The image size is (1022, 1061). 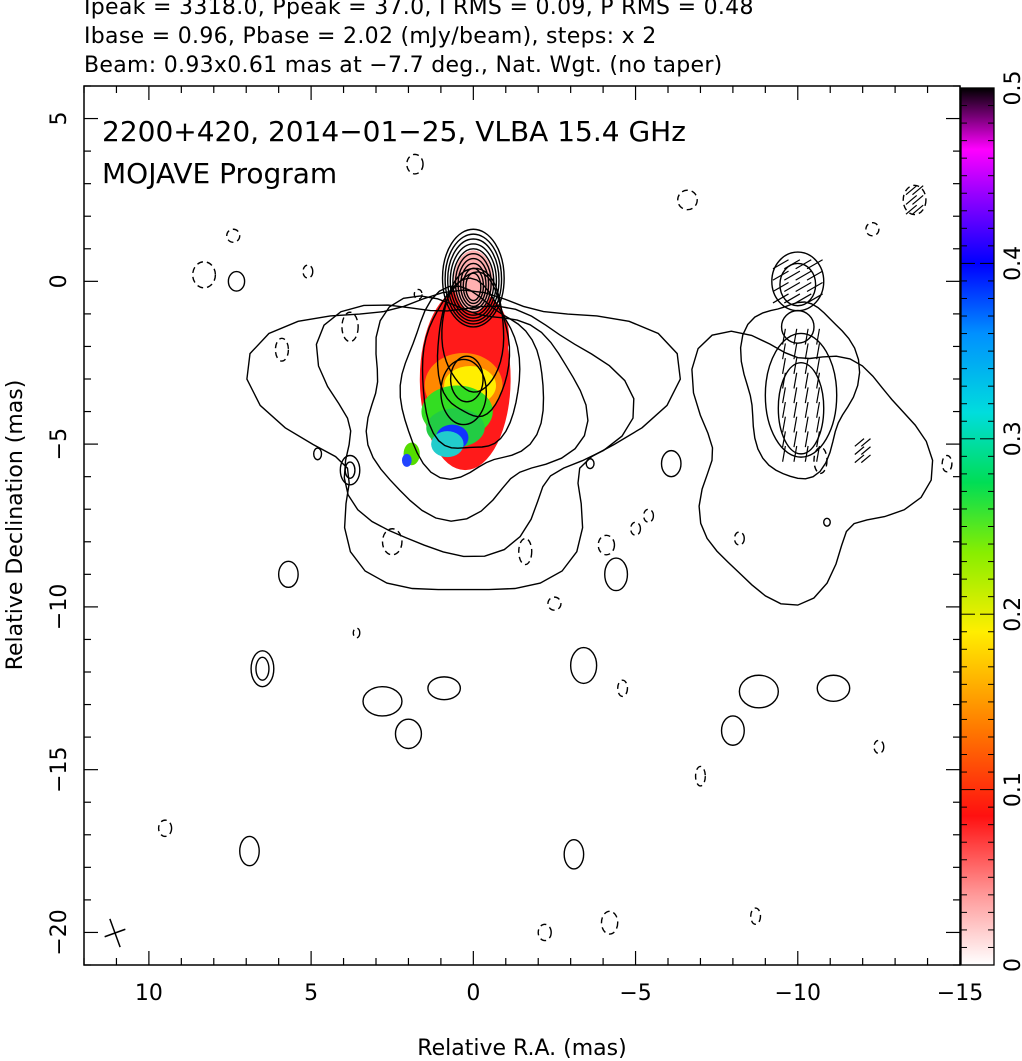 I want to click on program-annotation: MOJAVE Program, so click(x=219, y=173).